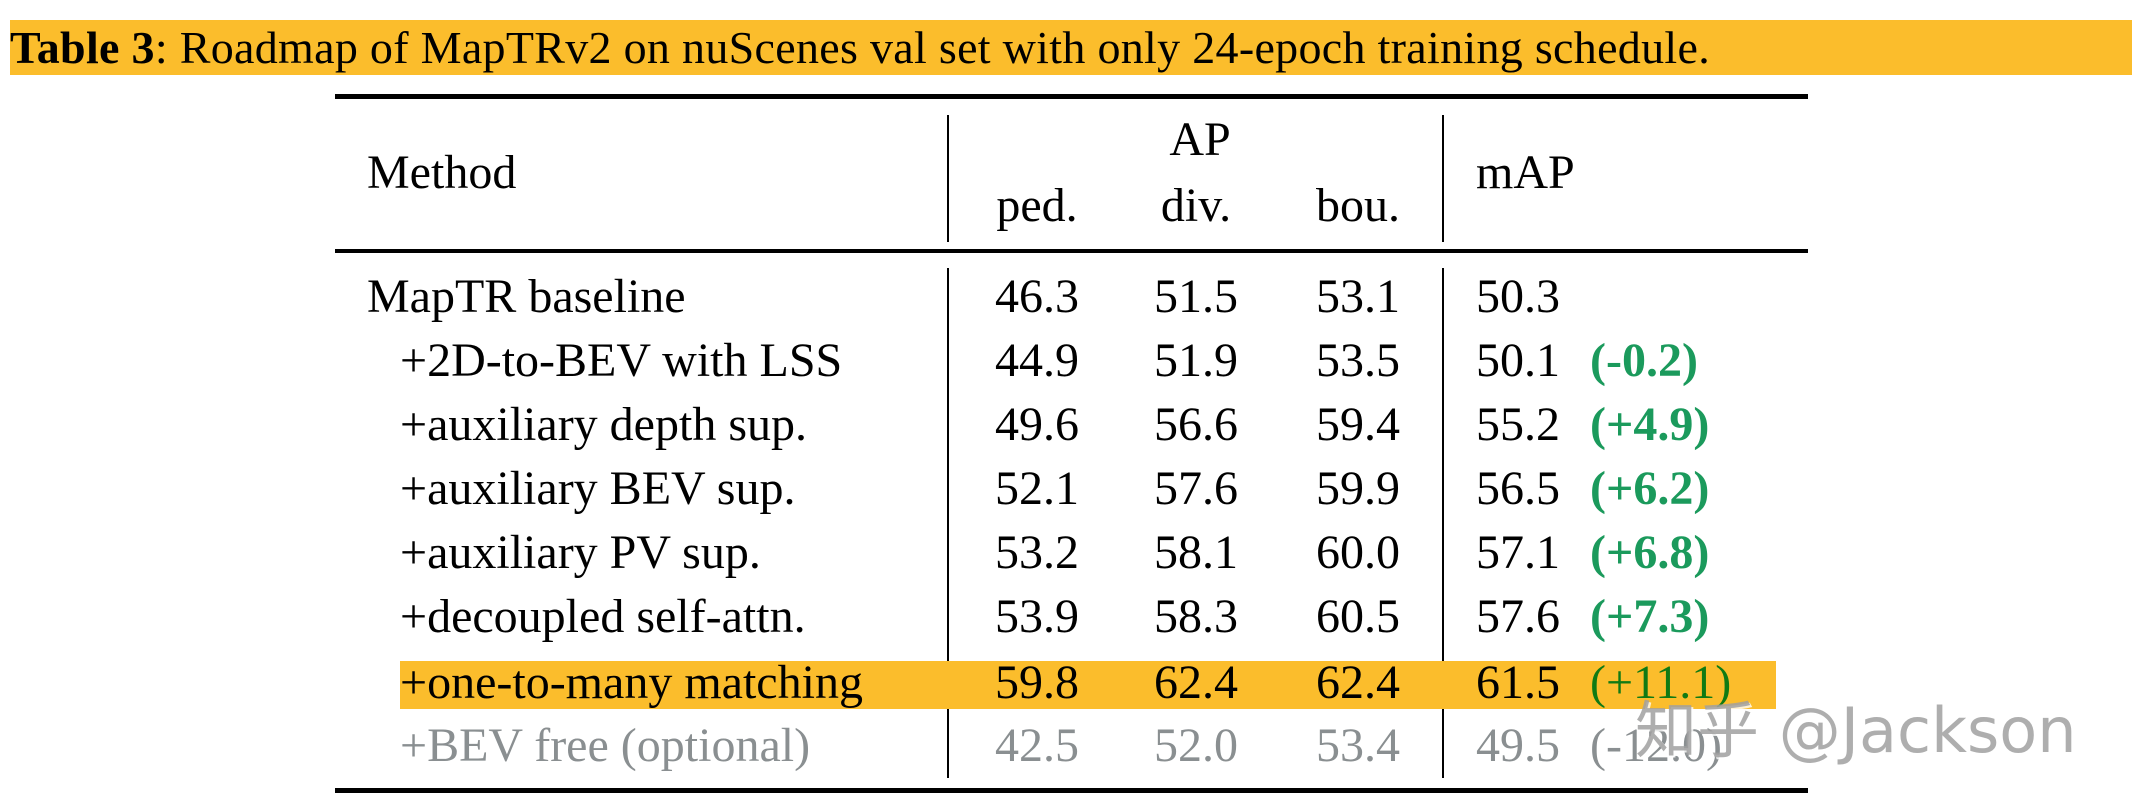 This screenshot has width=2144, height=809. What do you see at coordinates (82, 47) in the screenshot?
I see `caption-label: Table 3` at bounding box center [82, 47].